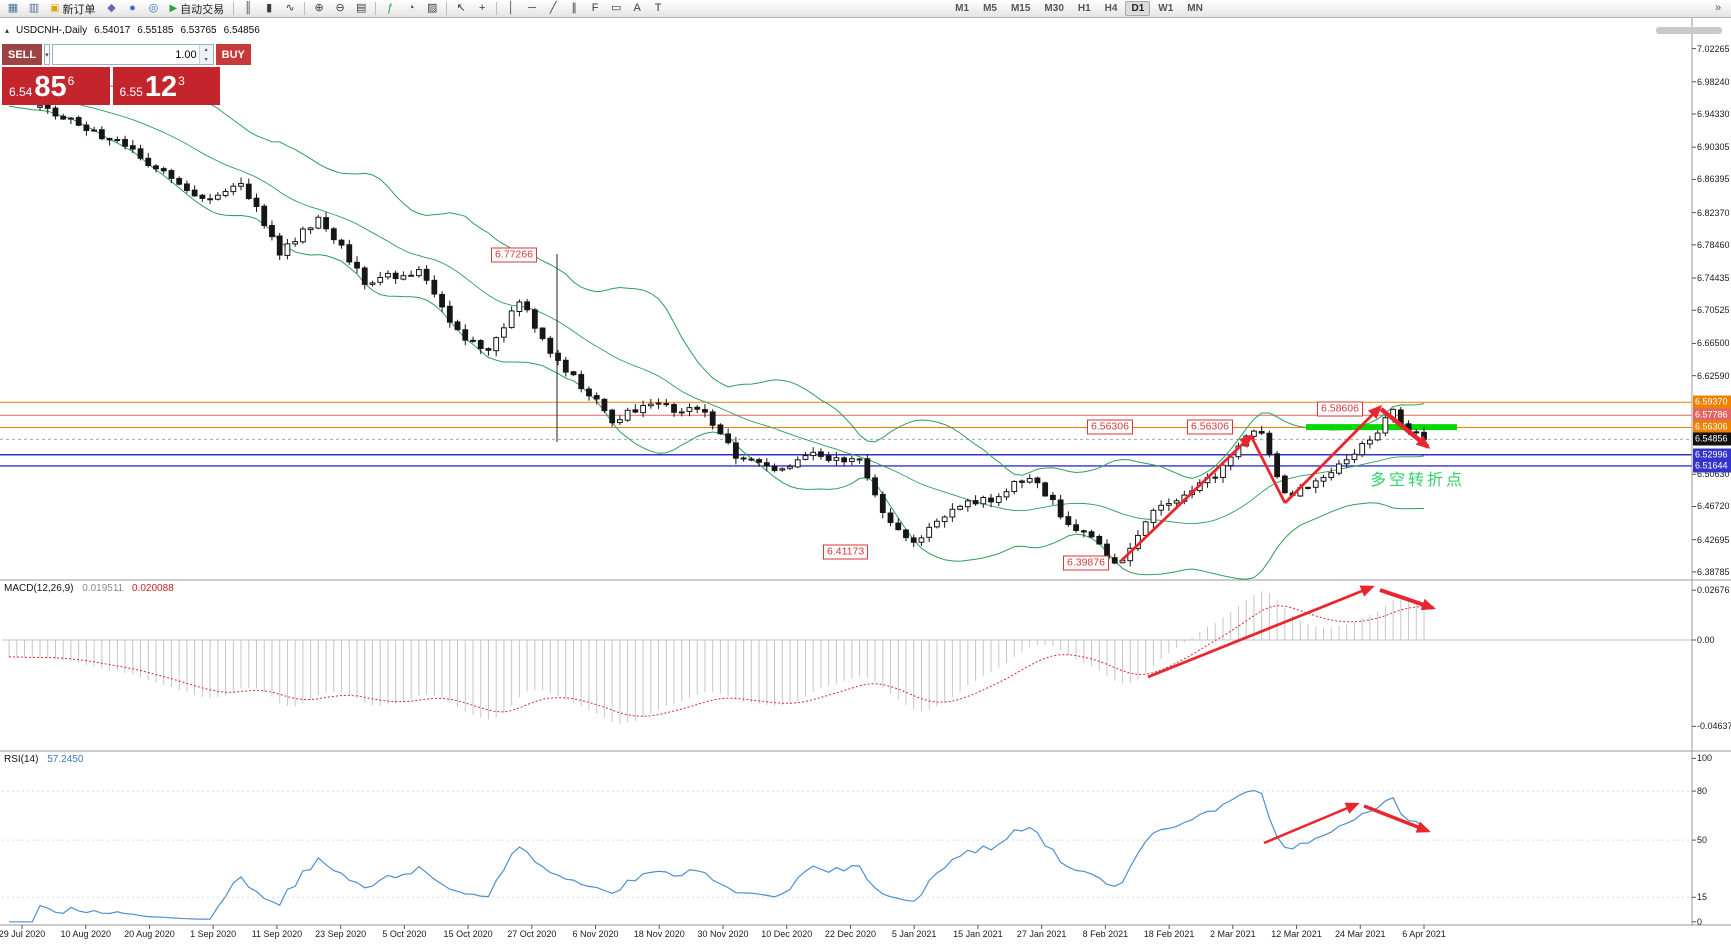  I want to click on line-chart-icon: ∿, so click(290, 8).